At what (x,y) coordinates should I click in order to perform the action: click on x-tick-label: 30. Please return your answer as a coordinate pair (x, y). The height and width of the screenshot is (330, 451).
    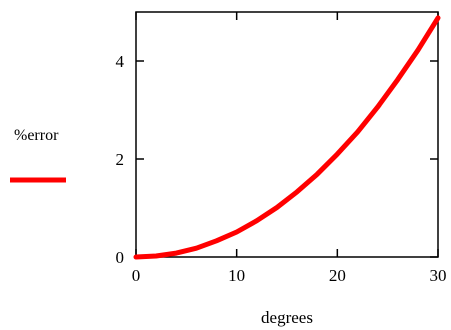
    Looking at the image, I should click on (438, 275).